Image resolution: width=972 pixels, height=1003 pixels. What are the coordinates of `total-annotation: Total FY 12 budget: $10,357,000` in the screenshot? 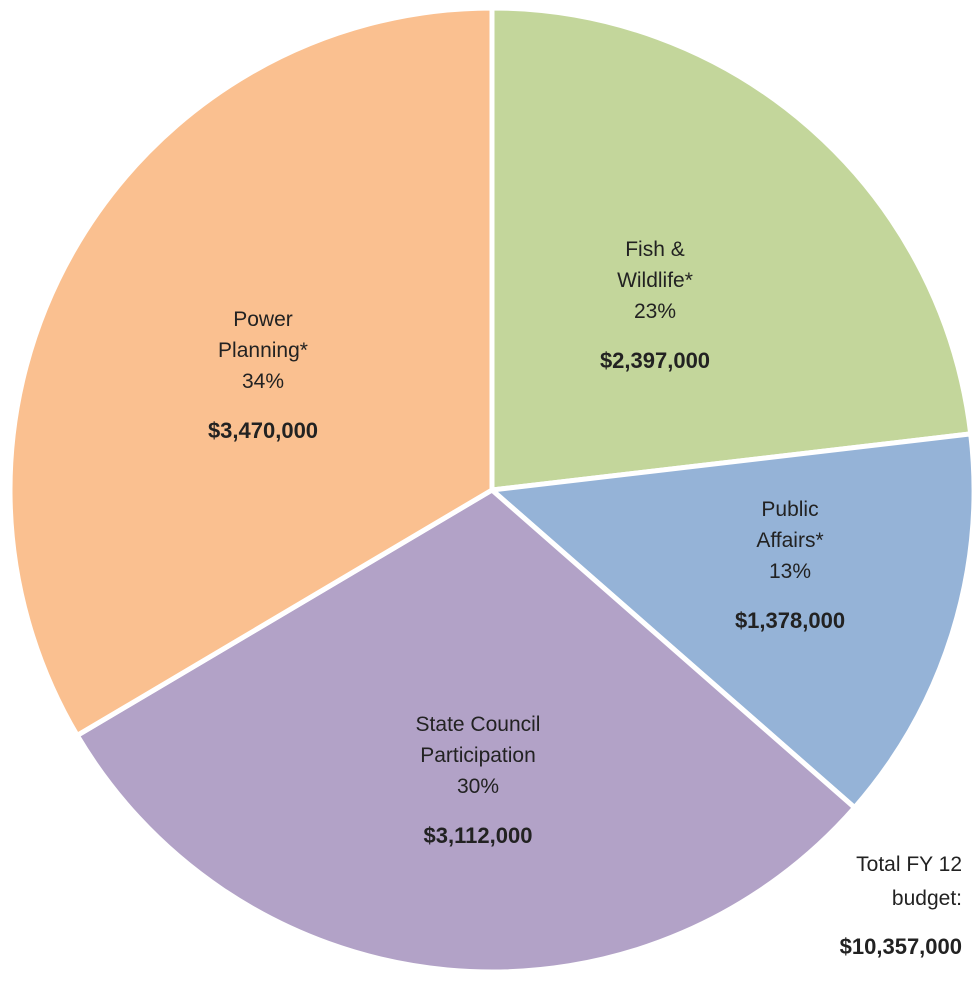 It's located at (887, 906).